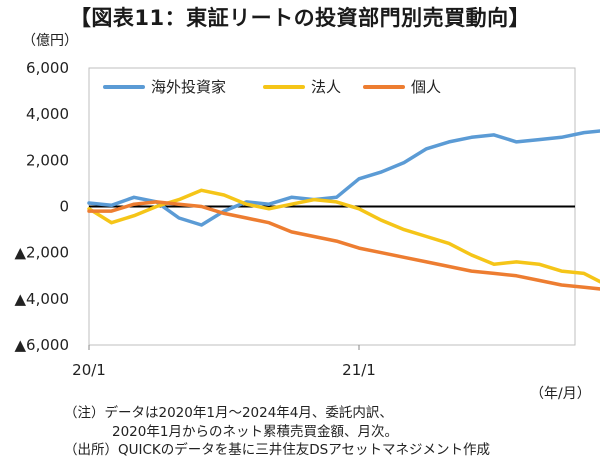 The width and height of the screenshot is (600, 472). Describe the element at coordinates (255, 431) in the screenshot. I see `note-line-2: 2020年1月からのネット累積売買金額、月次。` at that location.